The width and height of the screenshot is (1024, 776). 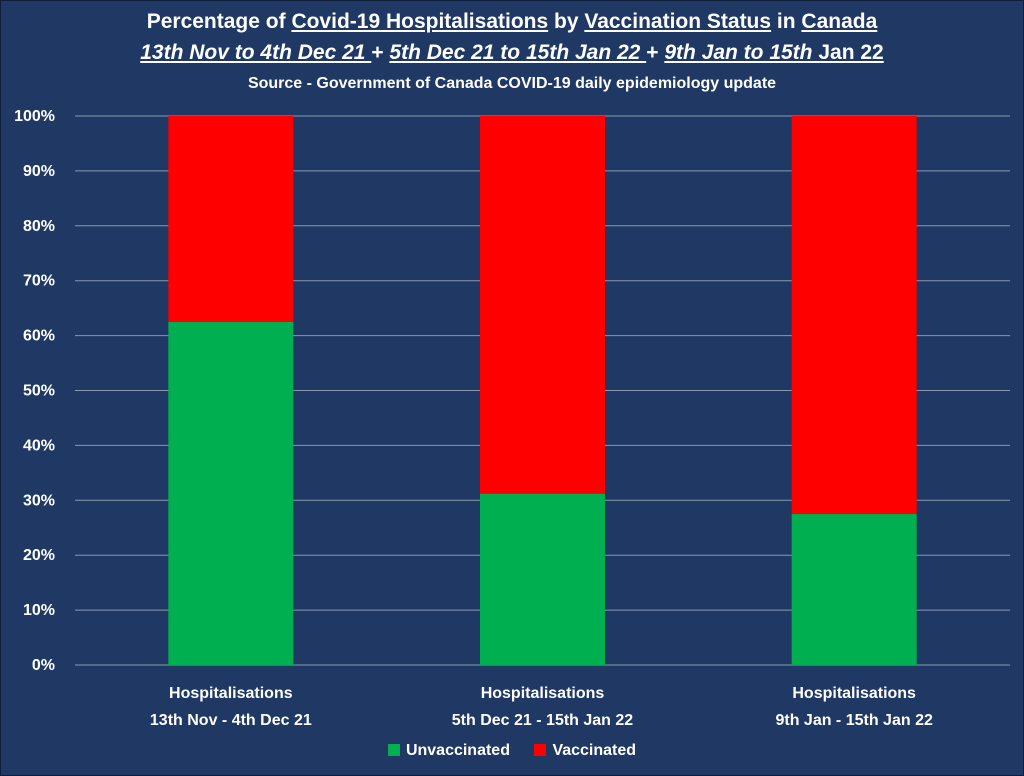 What do you see at coordinates (543, 720) in the screenshot?
I see `x-tick-label: 5th Dec 21 - 15th Jan 22` at bounding box center [543, 720].